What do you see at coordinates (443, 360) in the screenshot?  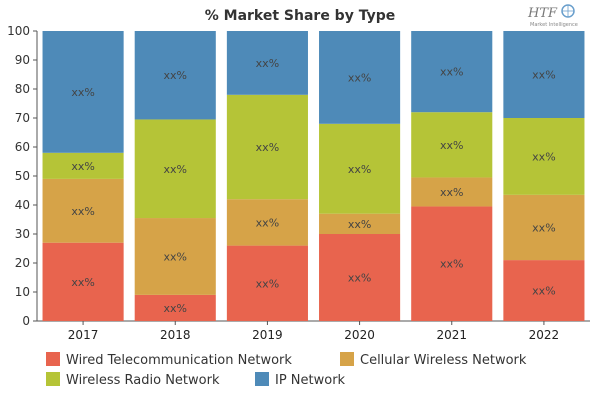 I see `legend-label: Cellular Wireless Network` at bounding box center [443, 360].